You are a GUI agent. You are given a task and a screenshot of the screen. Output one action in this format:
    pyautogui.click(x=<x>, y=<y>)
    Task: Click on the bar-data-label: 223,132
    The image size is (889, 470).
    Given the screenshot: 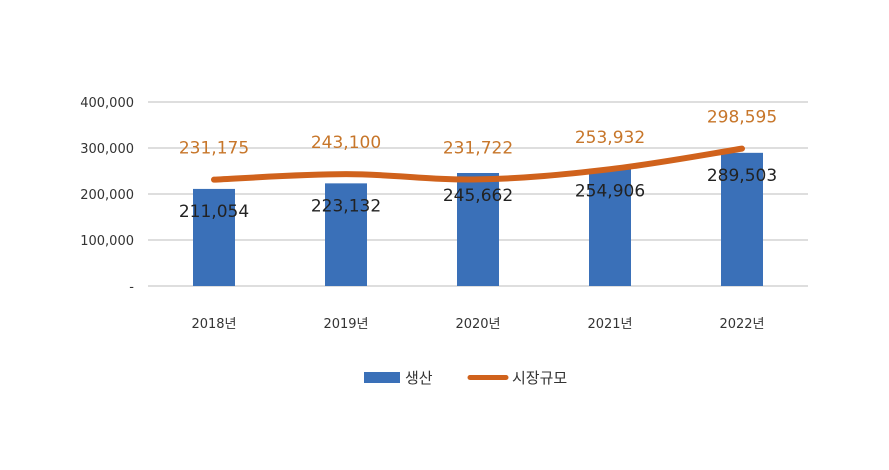 What is the action you would take?
    pyautogui.click(x=346, y=206)
    